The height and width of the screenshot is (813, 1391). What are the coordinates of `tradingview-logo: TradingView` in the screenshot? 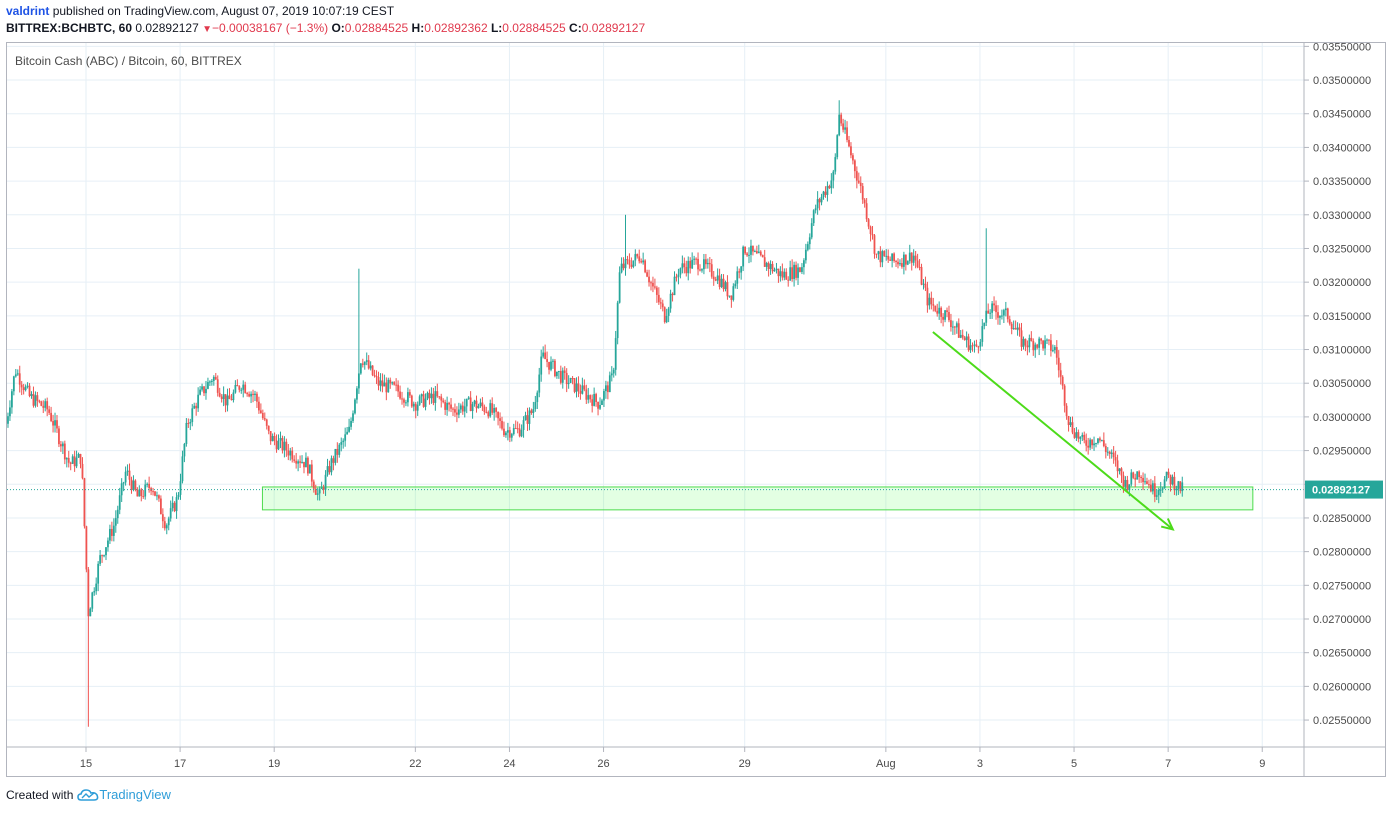 It's located at (124, 794).